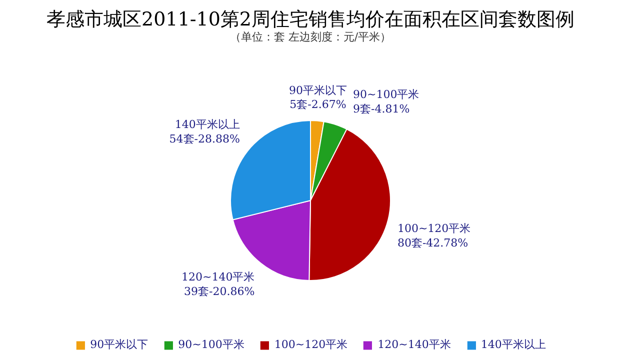 The height and width of the screenshot is (360, 620). Describe the element at coordinates (119, 344) in the screenshot. I see `legend-label: 90平米以下` at that location.